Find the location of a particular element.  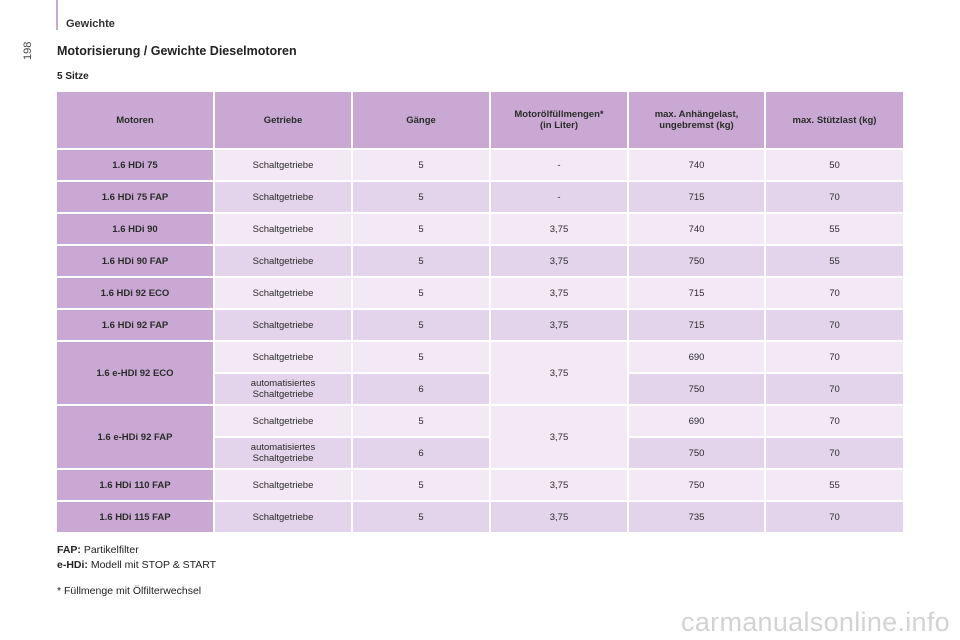

column-header: Gänge is located at coordinates (422, 121).